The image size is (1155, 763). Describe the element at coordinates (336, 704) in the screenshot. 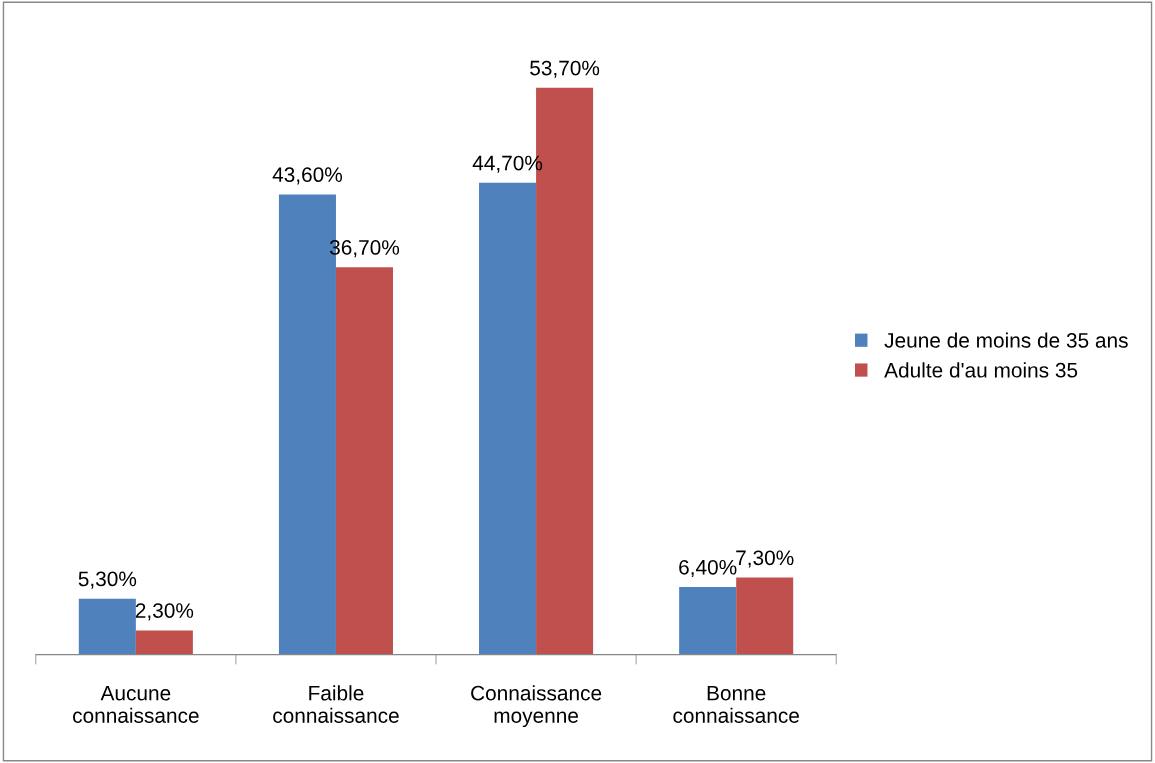

I see `x-tick-label: Faible connaissance` at that location.